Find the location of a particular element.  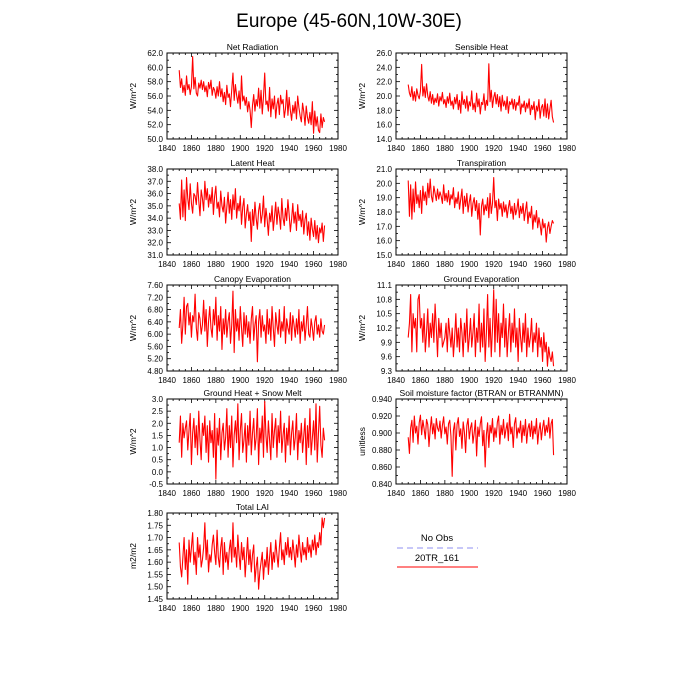

y-tick-label: 9.9 is located at coordinates (387, 342).